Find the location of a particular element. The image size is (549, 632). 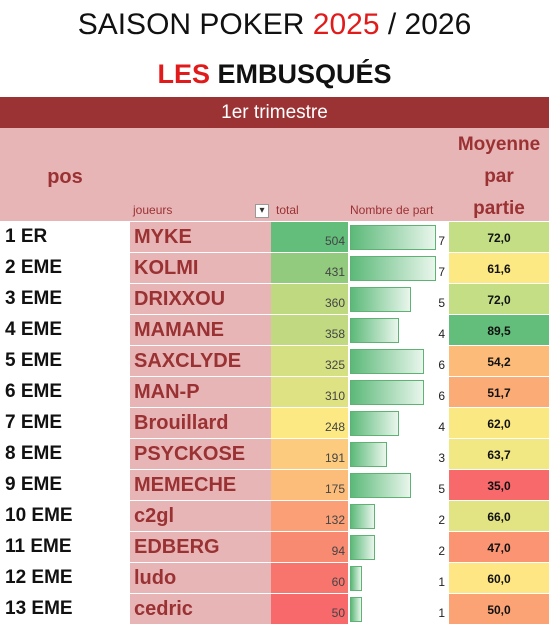

title-year: 2025 is located at coordinates (346, 24).